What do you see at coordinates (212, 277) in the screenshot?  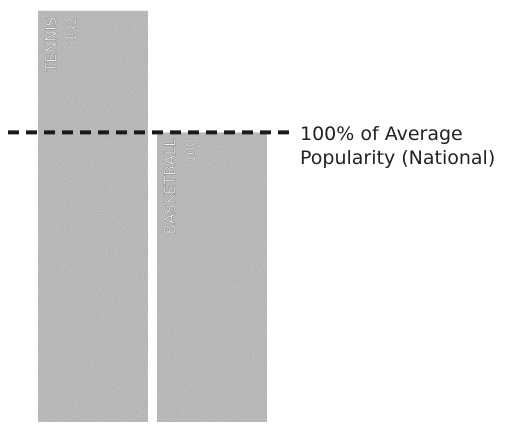 I see `bar-basketball` at bounding box center [212, 277].